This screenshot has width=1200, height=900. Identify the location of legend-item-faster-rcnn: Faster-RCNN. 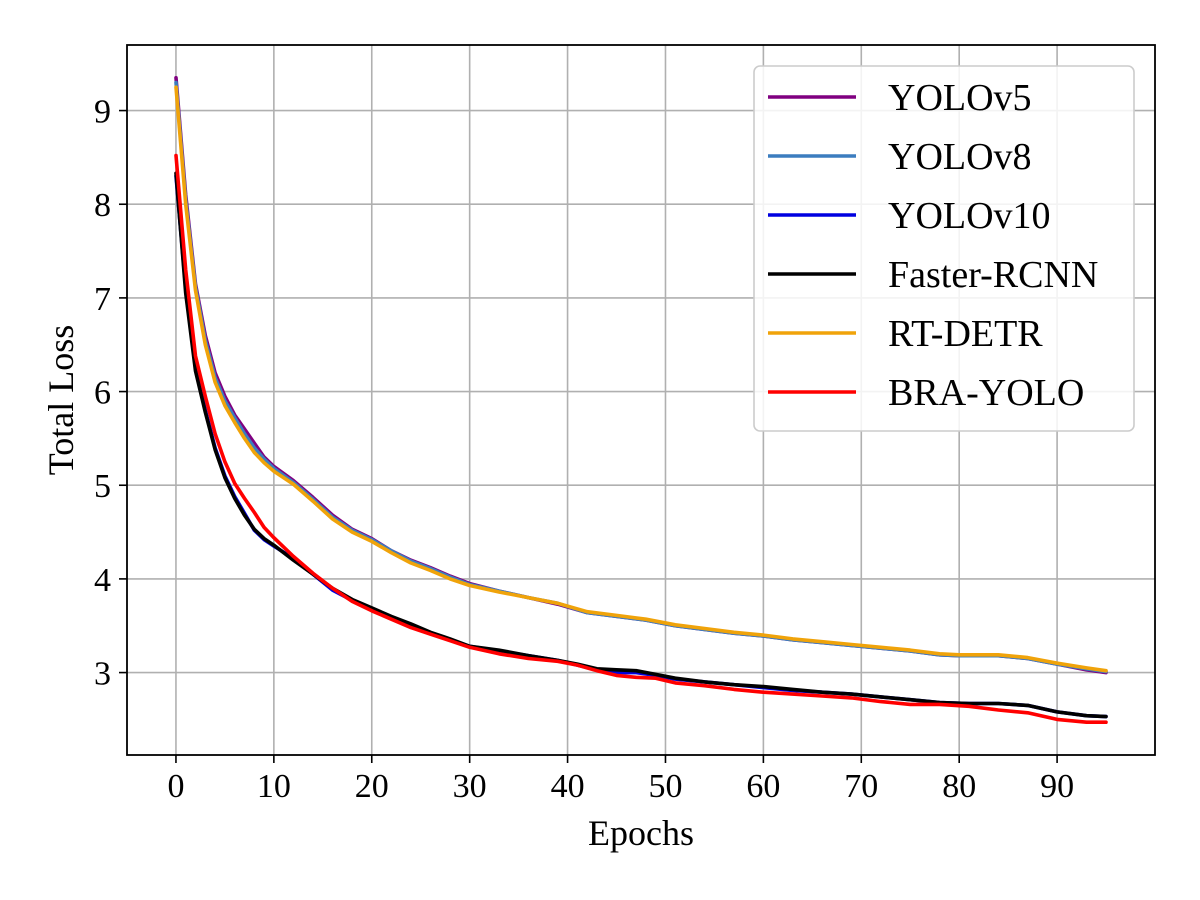
(933, 275).